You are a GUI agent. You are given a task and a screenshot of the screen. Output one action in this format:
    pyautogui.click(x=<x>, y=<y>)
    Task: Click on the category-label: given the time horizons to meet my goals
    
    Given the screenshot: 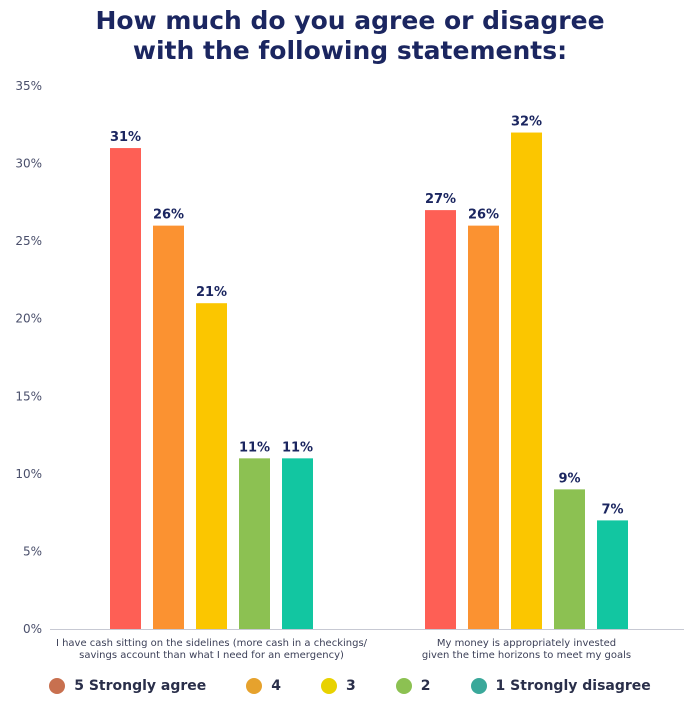 What is the action you would take?
    pyautogui.click(x=526, y=655)
    